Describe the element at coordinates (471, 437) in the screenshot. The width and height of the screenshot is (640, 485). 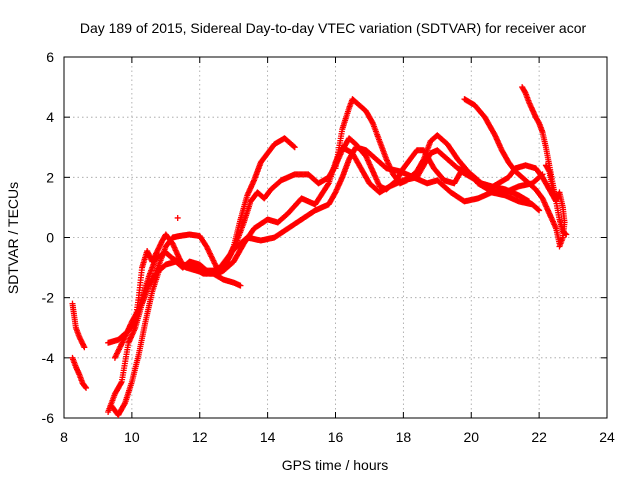
I see `x-tick-label: 20` at that location.